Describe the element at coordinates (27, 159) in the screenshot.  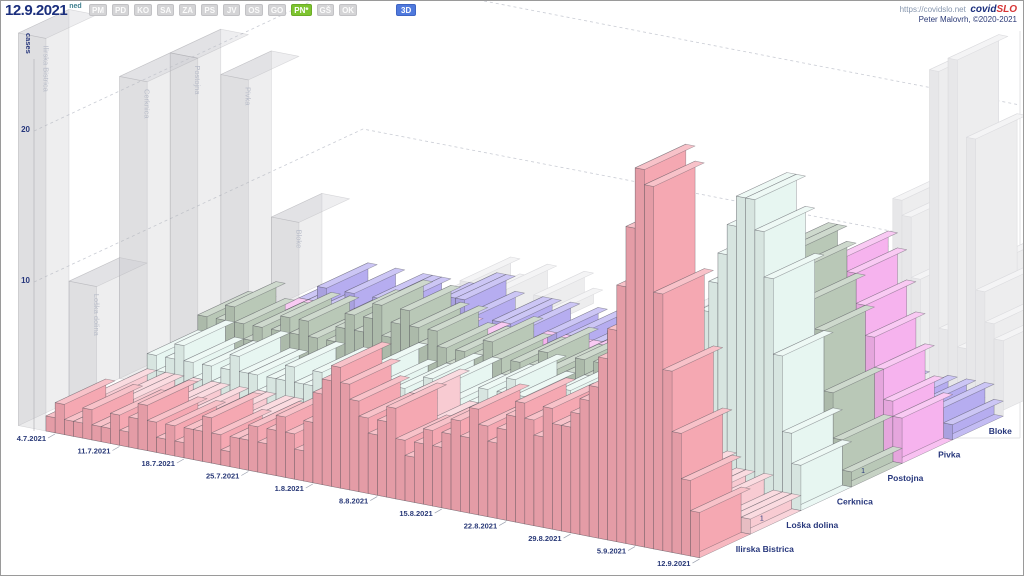
I see `value-axis: cases 10 20` at that location.